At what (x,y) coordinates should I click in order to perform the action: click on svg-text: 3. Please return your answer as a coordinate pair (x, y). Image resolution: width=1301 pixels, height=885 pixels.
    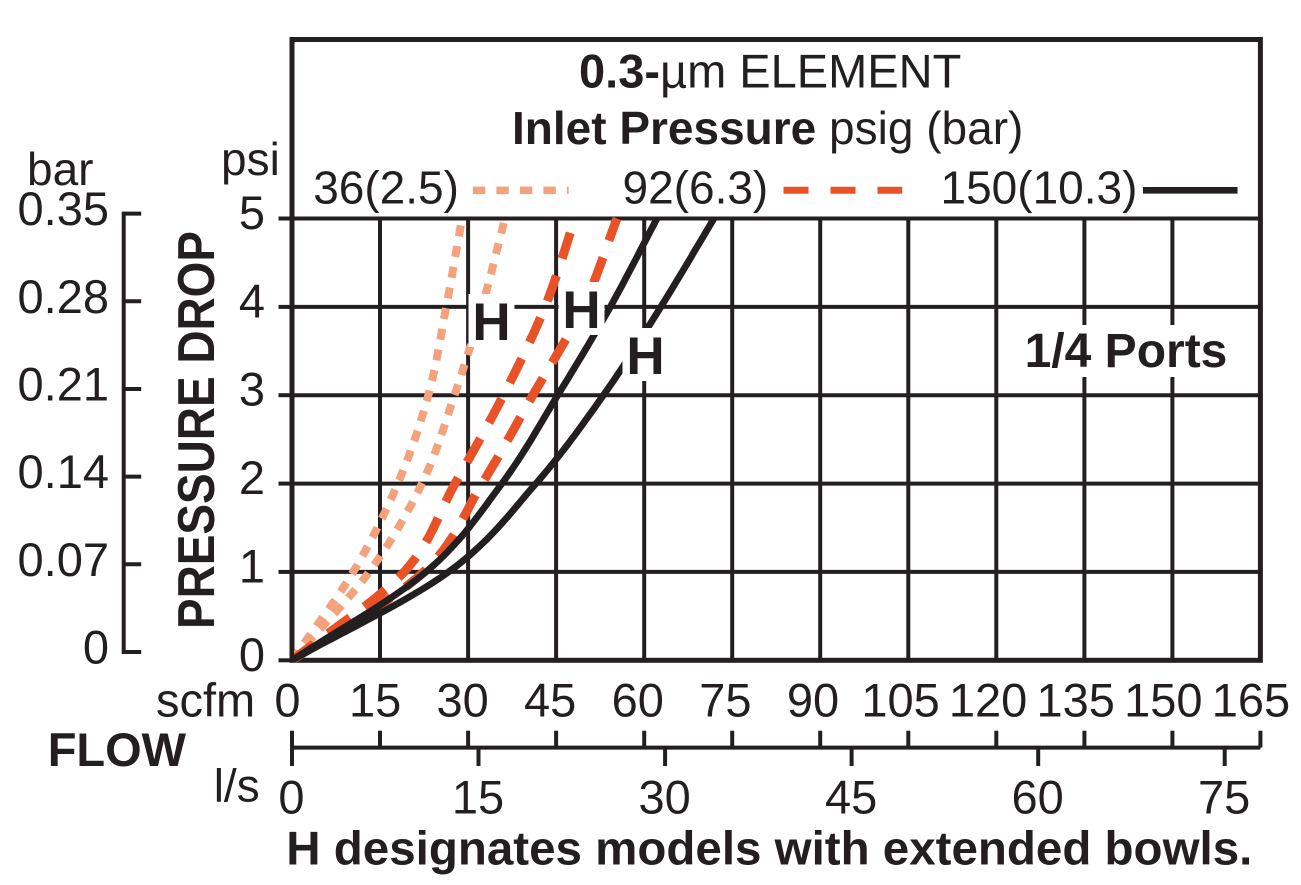
    Looking at the image, I should click on (252, 389).